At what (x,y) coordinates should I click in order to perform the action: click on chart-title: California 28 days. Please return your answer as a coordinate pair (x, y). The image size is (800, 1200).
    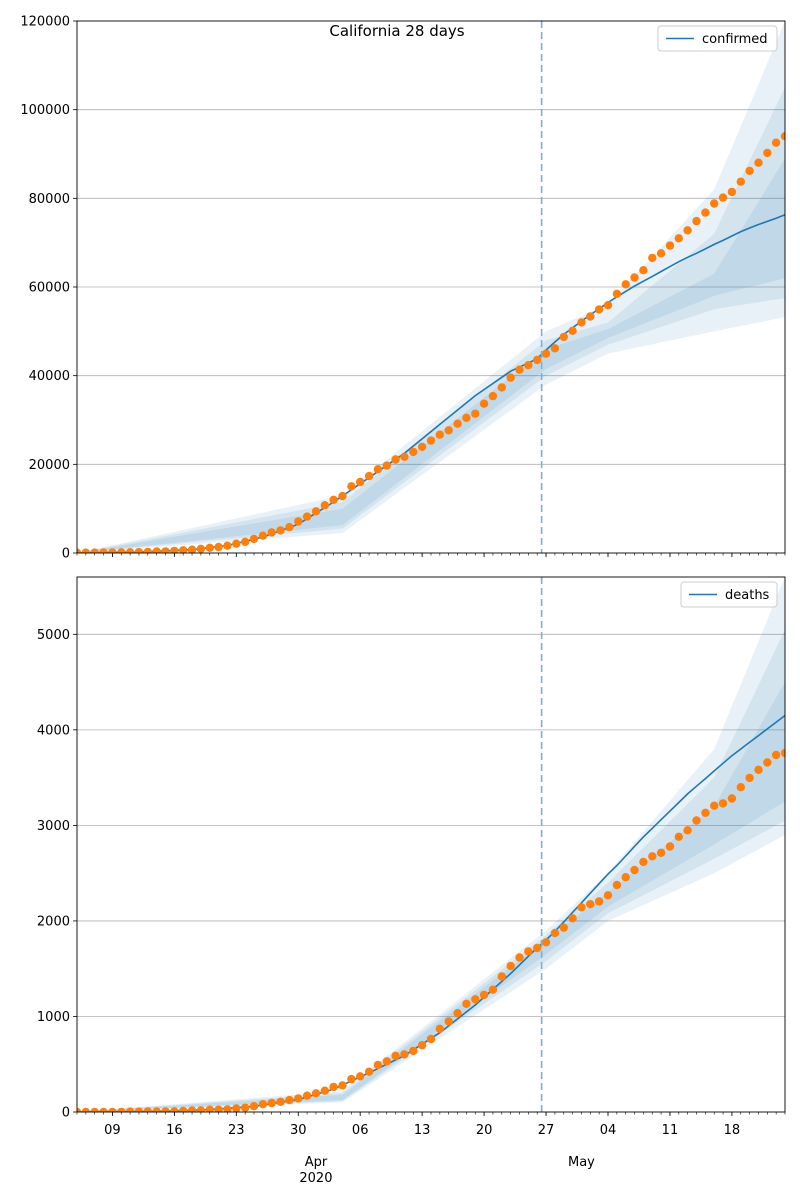
    Looking at the image, I should click on (396, 31).